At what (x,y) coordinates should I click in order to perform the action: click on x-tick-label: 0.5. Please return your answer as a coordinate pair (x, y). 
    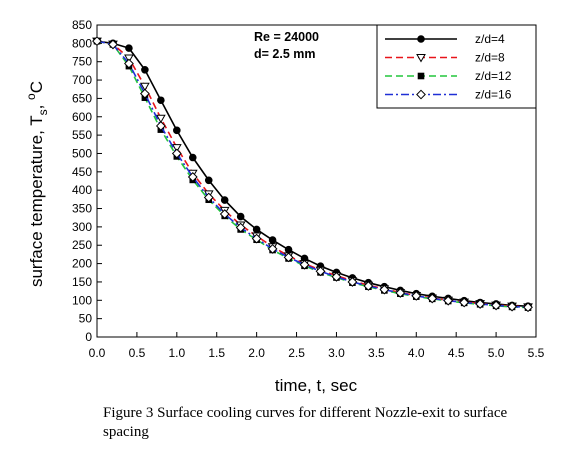
    Looking at the image, I should click on (137, 353).